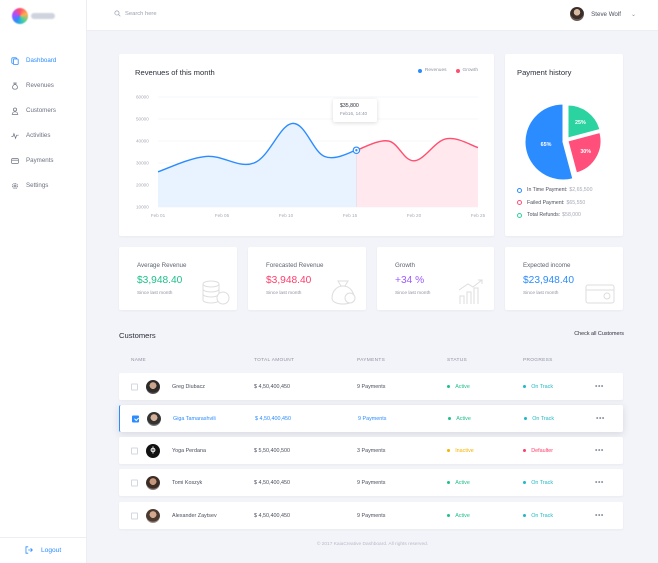  What do you see at coordinates (14, 185) in the screenshot?
I see `gear-icon` at bounding box center [14, 185].